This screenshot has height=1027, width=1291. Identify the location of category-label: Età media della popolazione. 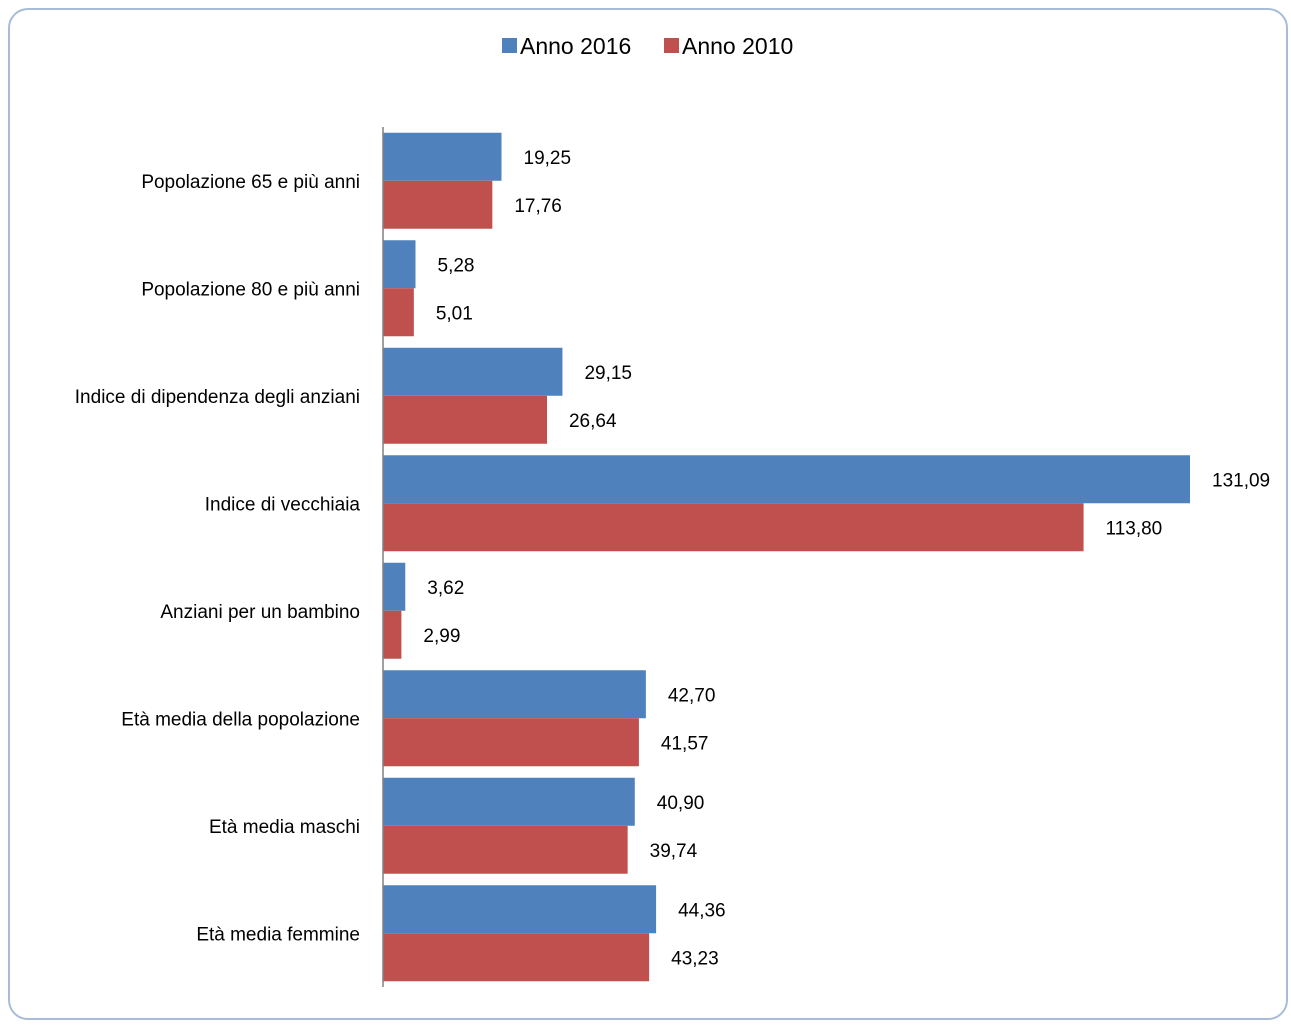
(240, 719).